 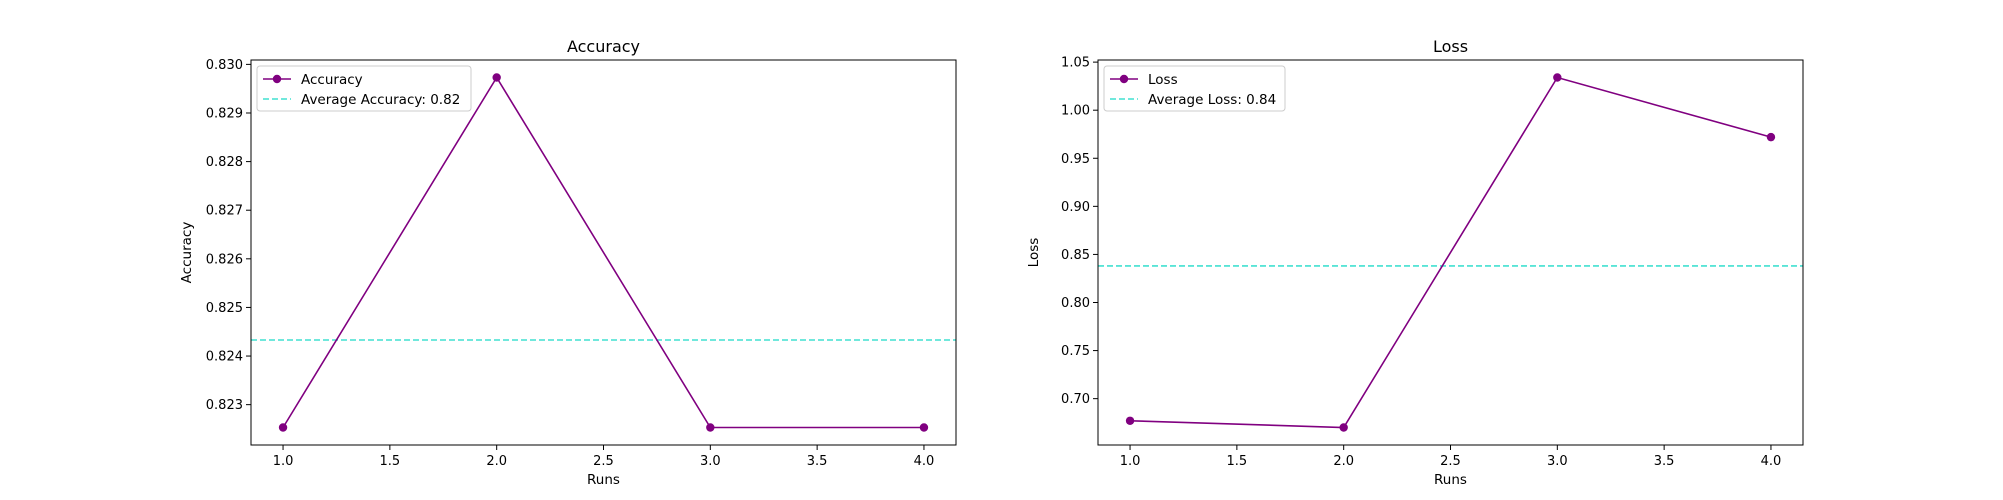 What do you see at coordinates (1034, 253) in the screenshot?
I see `y-axis-label: Loss` at bounding box center [1034, 253].